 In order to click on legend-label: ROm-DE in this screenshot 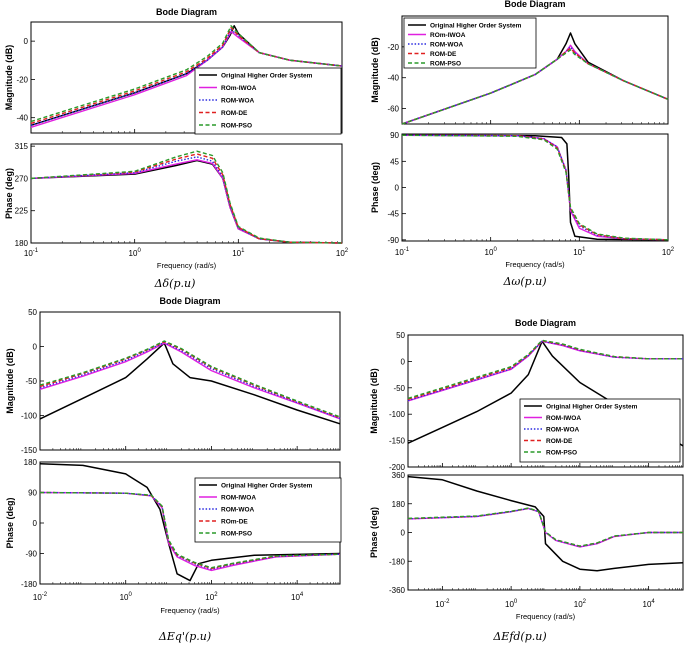, I will do `click(234, 522)`.